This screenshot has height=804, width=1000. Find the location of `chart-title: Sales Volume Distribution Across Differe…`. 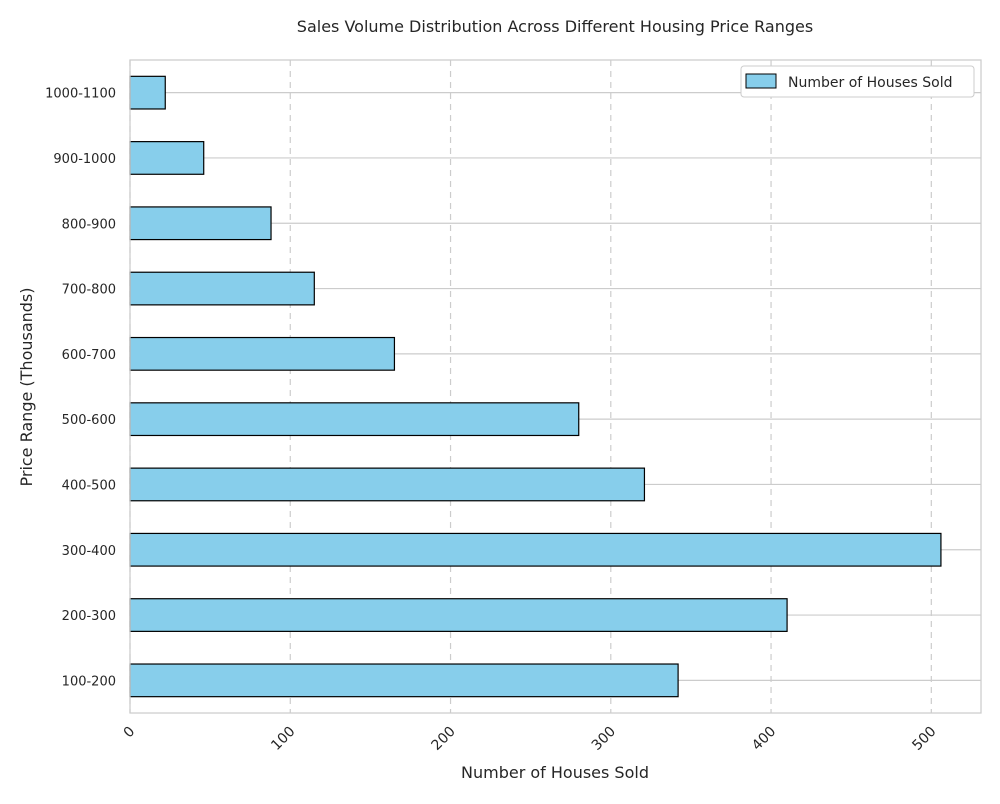

chart-title: Sales Volume Distribution Across Differe… is located at coordinates (555, 26).